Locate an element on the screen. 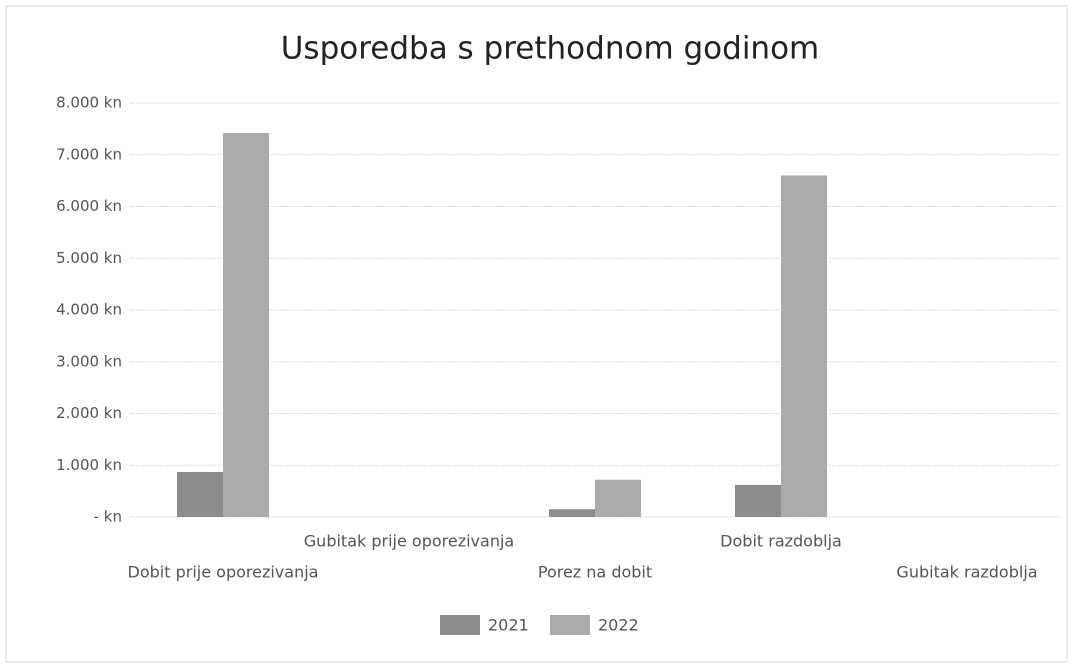  legend-label: 2022 is located at coordinates (618, 625).